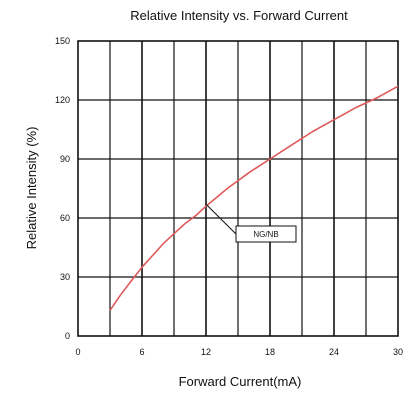  I want to click on y-tick-label: 0, so click(67, 336).